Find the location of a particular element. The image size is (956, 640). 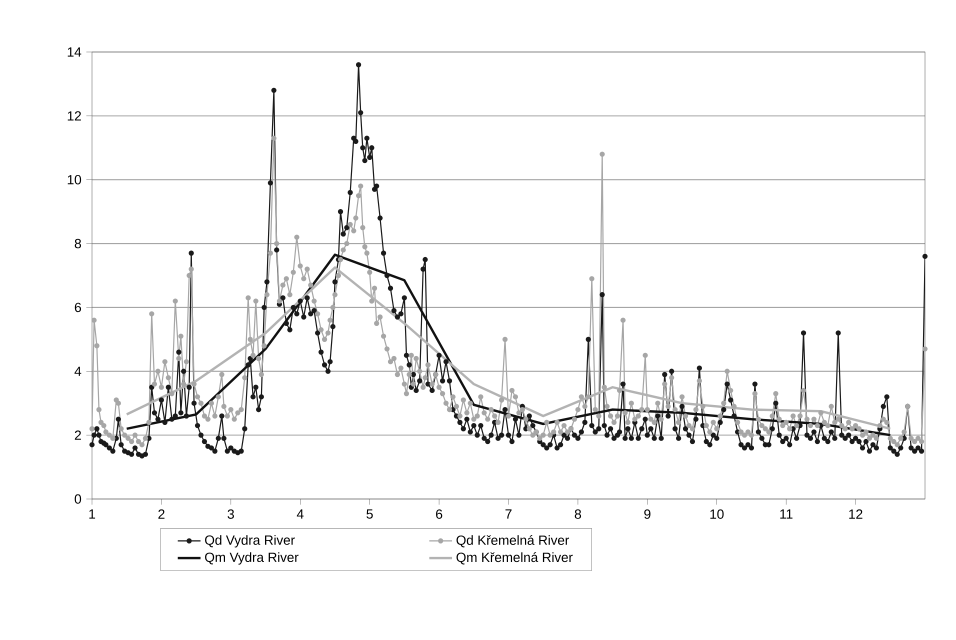

legend-label: Qm Vydra River is located at coordinates (252, 558).